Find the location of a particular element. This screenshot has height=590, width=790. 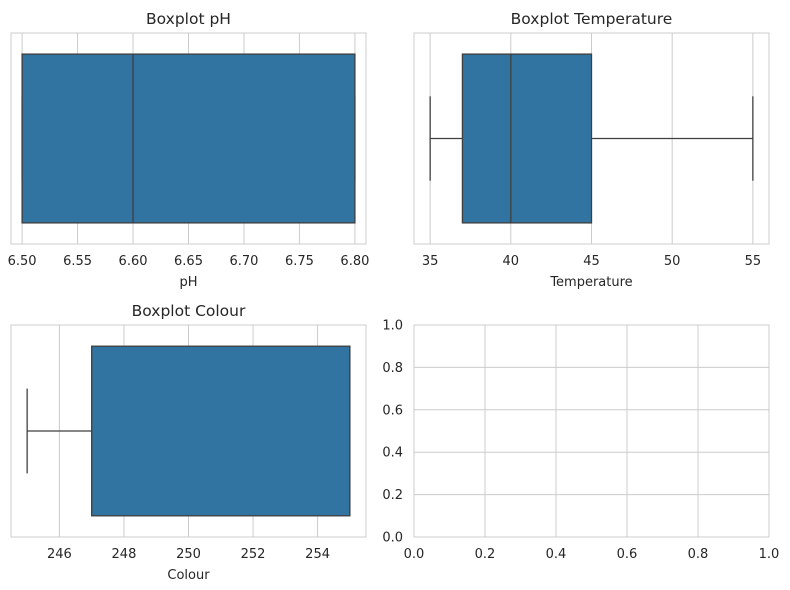

x-axis-label: Colour is located at coordinates (188, 575).